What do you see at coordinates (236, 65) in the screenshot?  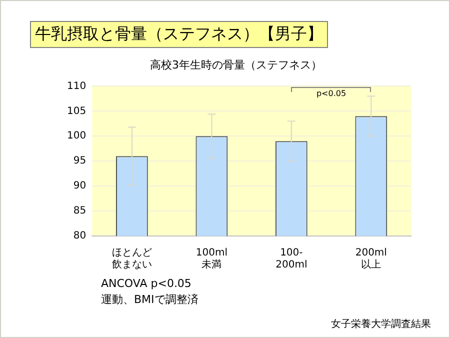 I see `chart-subtitle: 高校3年生時の骨量（ステフネス）` at bounding box center [236, 65].